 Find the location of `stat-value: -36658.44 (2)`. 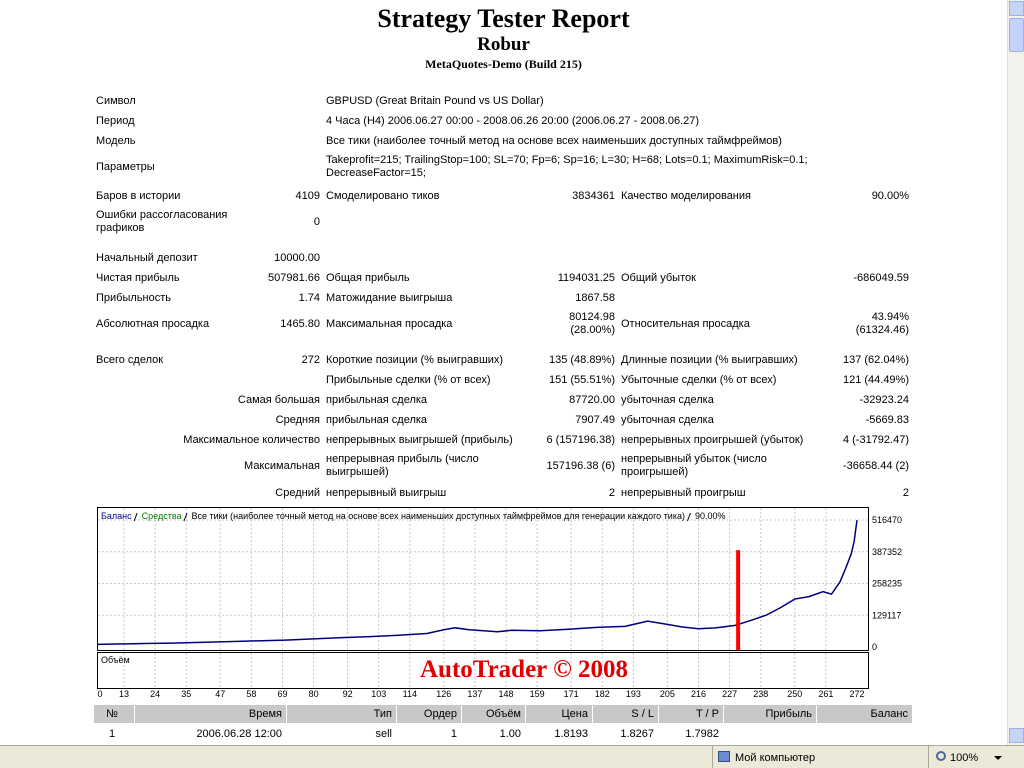

stat-value: -36658.44 (2) is located at coordinates (875, 465).